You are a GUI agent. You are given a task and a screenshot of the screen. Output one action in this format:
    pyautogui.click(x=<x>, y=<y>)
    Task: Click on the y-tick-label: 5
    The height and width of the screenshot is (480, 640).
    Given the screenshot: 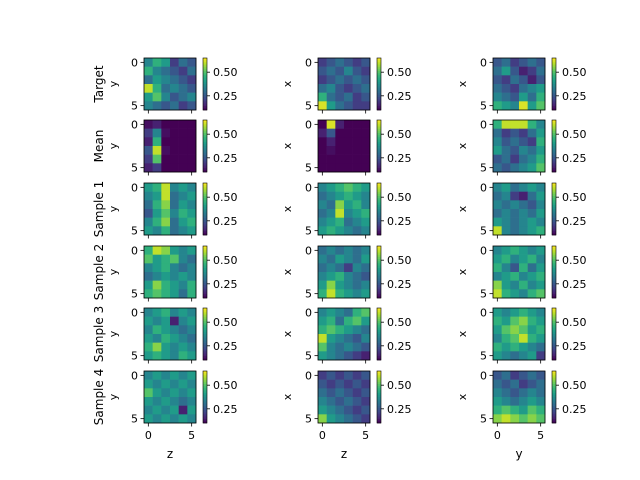 What is the action you would take?
    pyautogui.click(x=483, y=106)
    